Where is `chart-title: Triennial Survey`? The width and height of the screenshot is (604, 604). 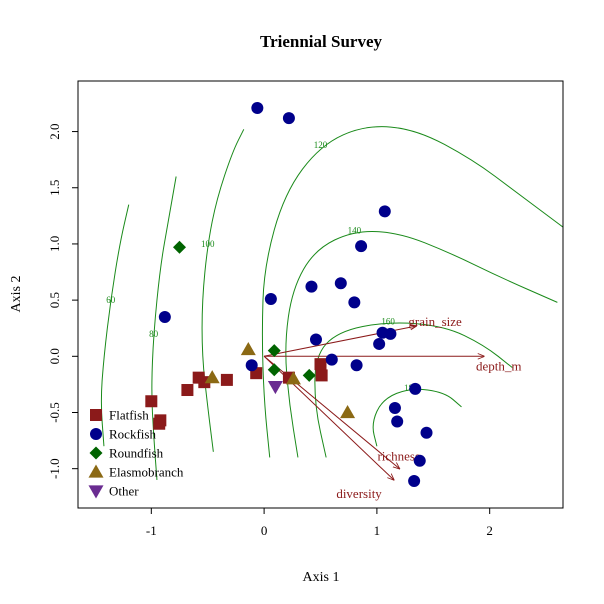
chart-title: Triennial Survey is located at coordinates (321, 41).